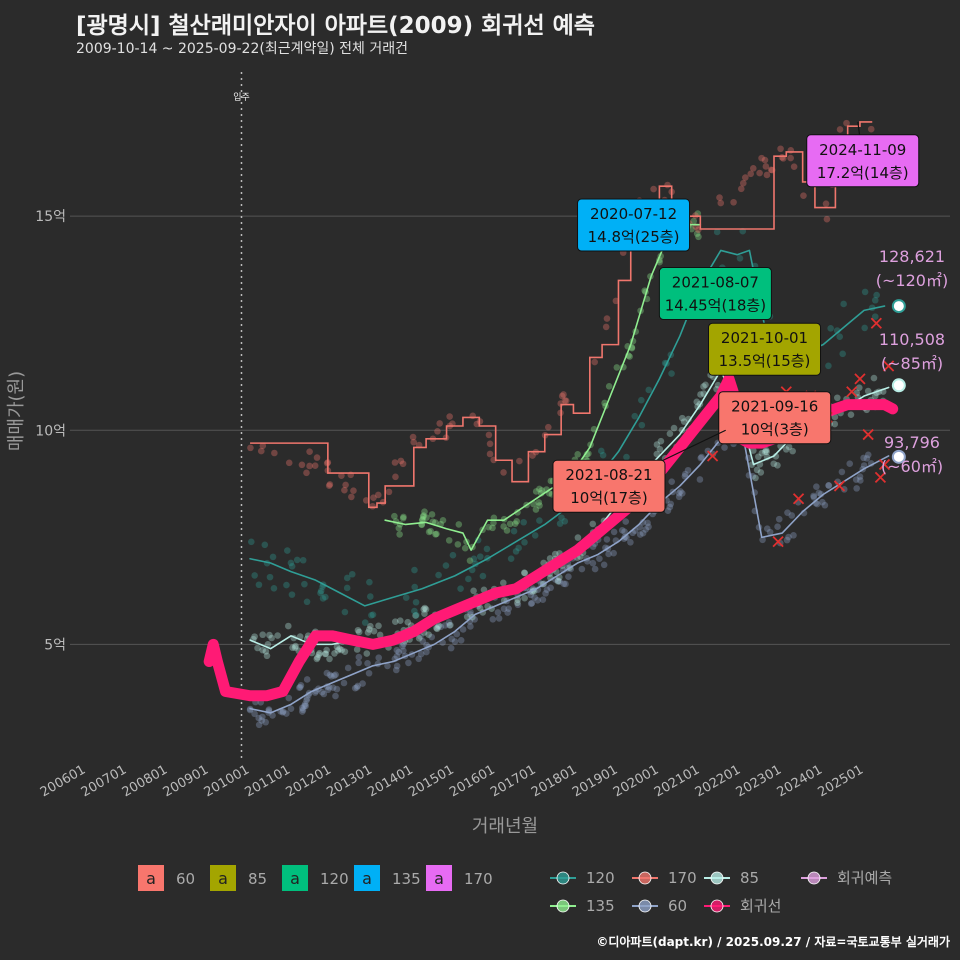  I want to click on annotation-price: 14.45억(18층), so click(715, 306).